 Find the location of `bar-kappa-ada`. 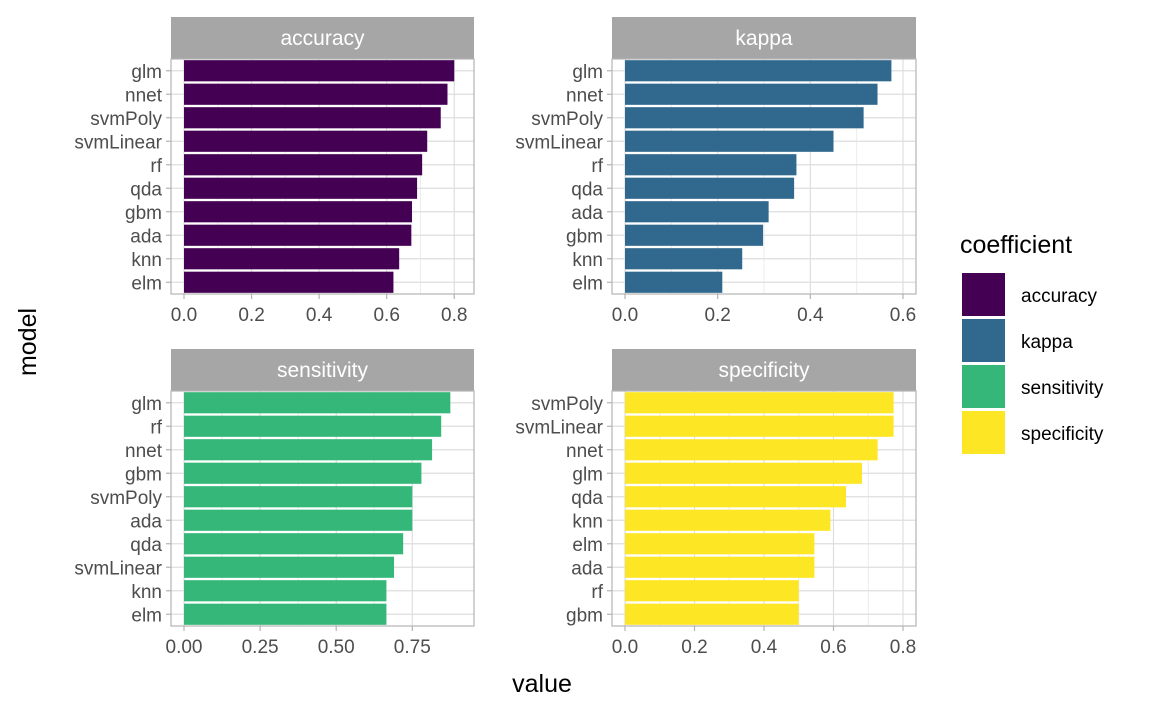

bar-kappa-ada is located at coordinates (697, 212).